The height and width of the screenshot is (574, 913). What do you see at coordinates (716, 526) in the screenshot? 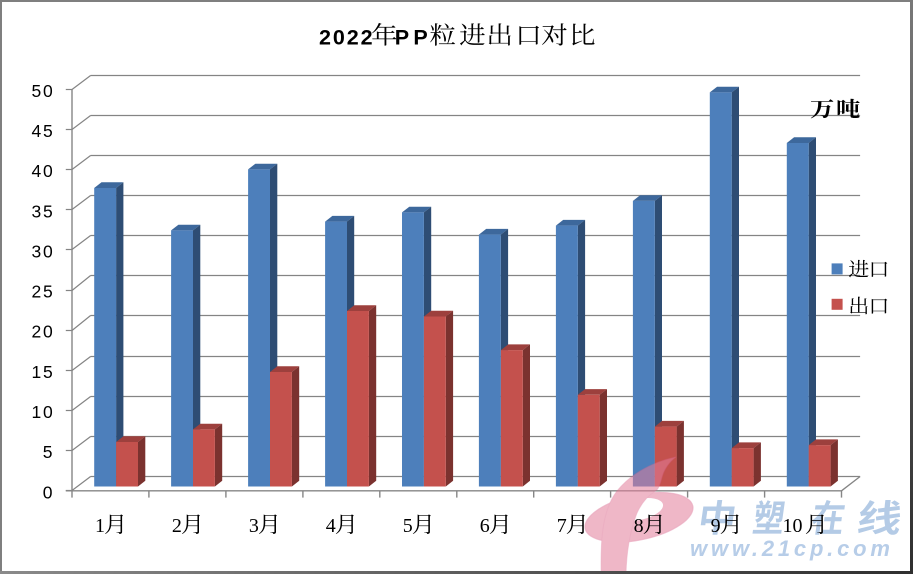
I see `svg-text: 9` at bounding box center [716, 526].